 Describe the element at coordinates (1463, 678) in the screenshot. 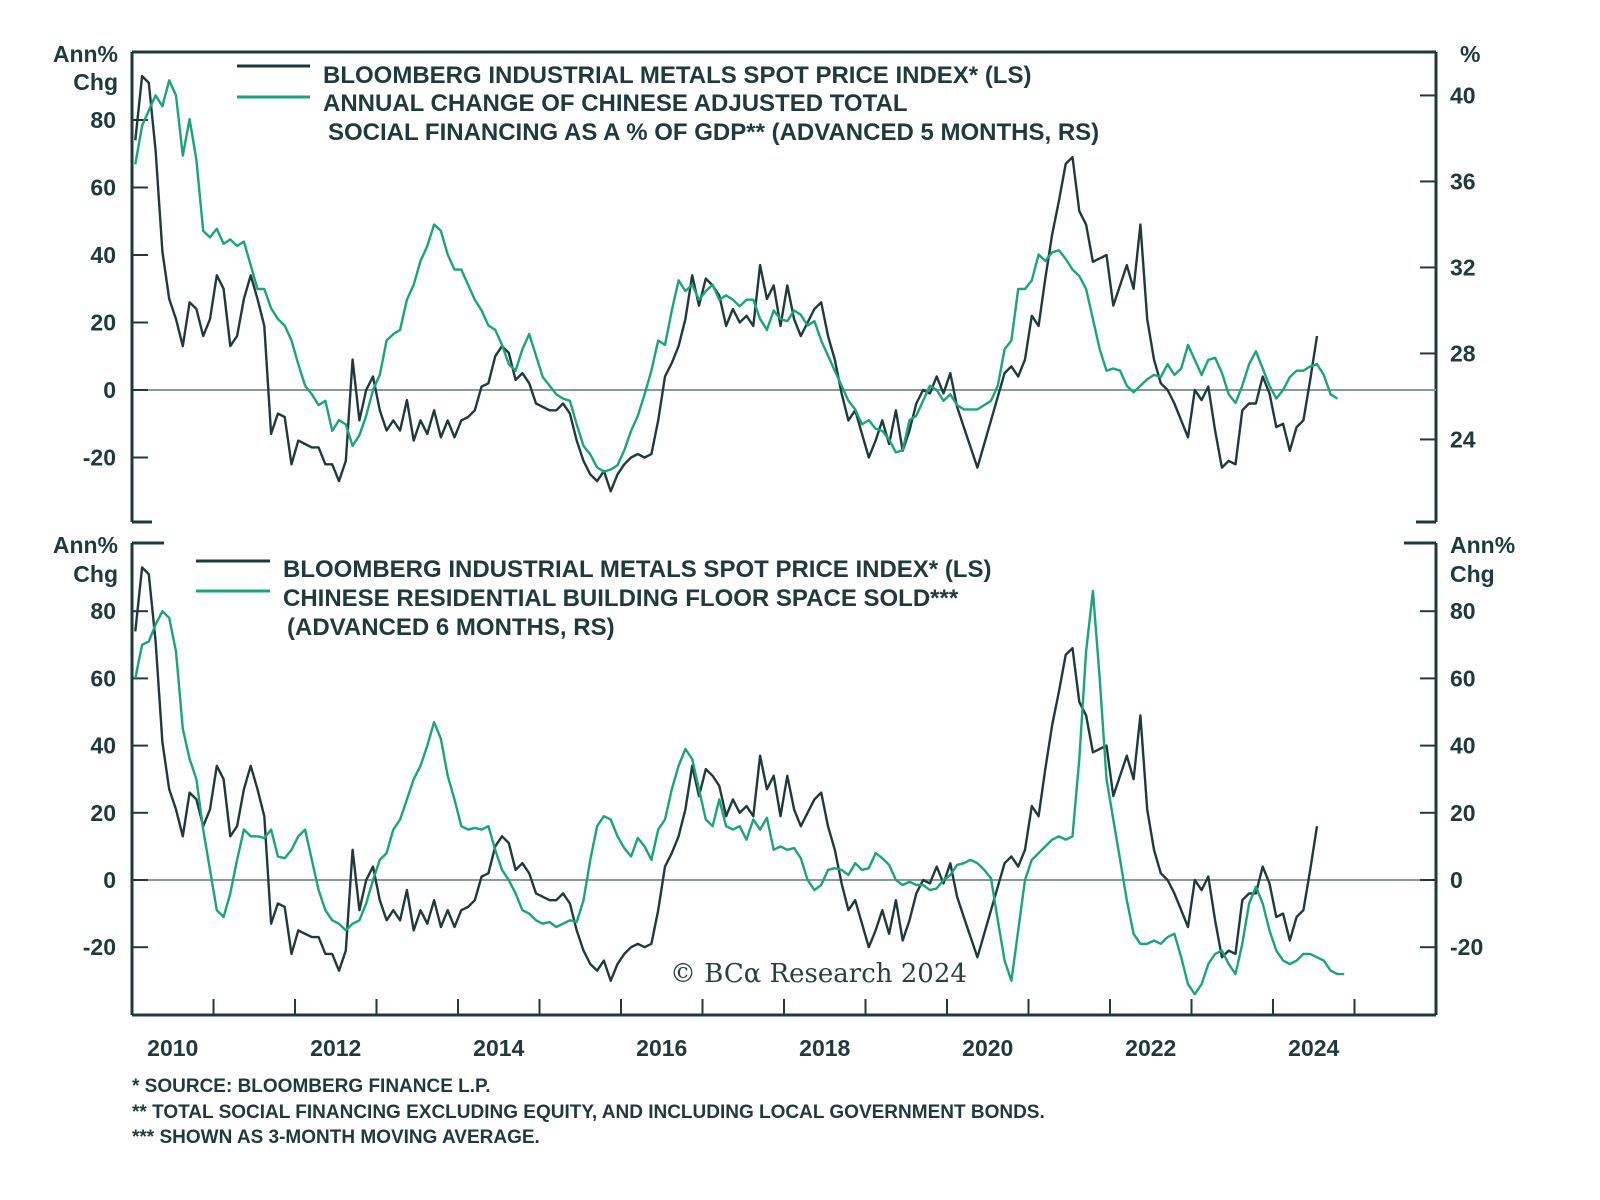

I see `right-tick-label: 60` at that location.